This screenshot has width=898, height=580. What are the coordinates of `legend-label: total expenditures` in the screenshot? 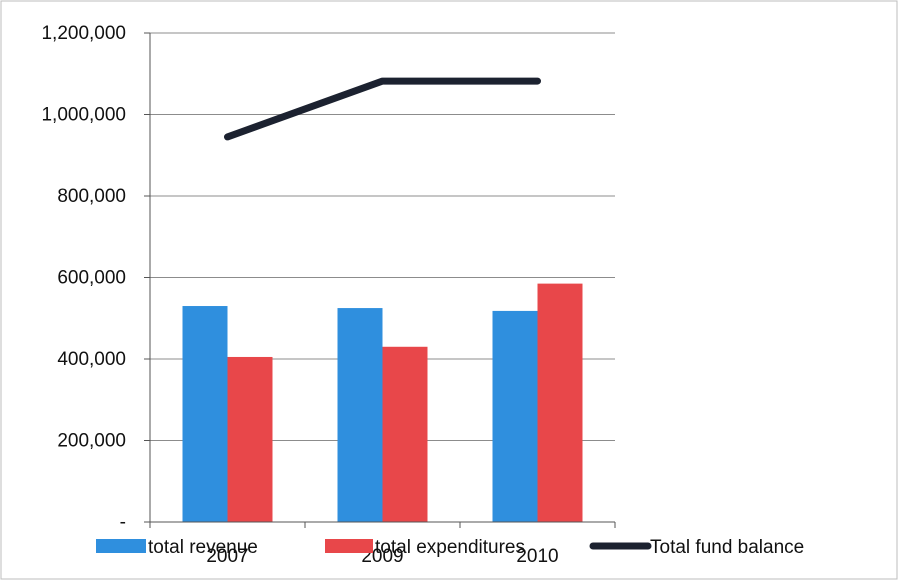 It's located at (450, 547).